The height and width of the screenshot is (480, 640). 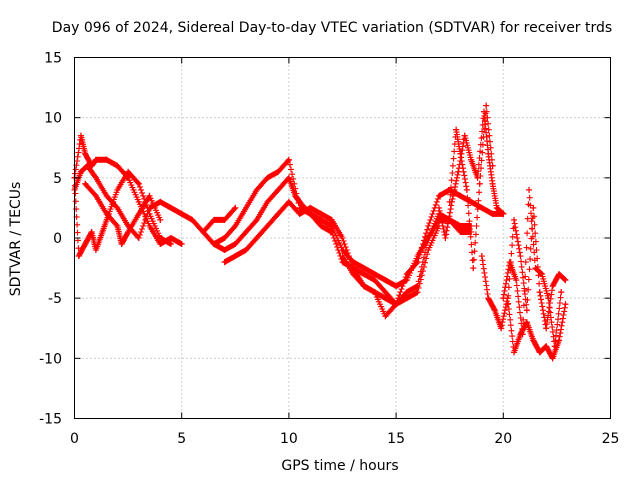 What do you see at coordinates (74, 439) in the screenshot?
I see `x-tick-label: 0` at bounding box center [74, 439].